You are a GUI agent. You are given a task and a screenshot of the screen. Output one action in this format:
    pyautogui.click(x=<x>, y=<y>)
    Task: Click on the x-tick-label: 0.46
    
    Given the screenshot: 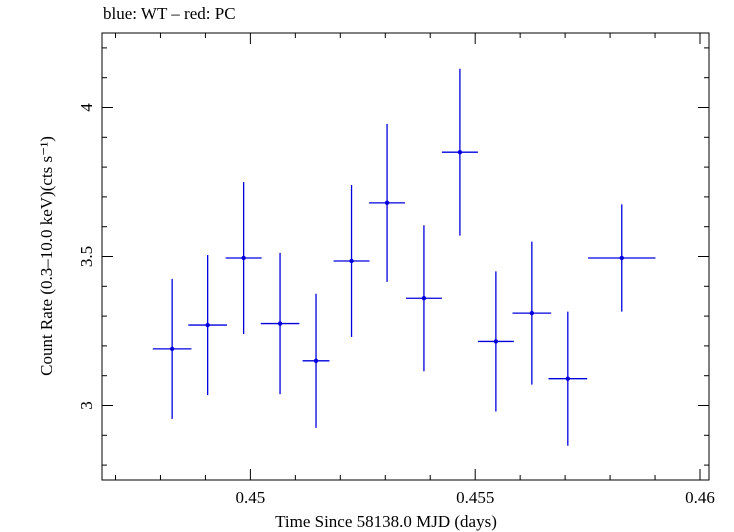 What is the action you would take?
    pyautogui.click(x=700, y=497)
    